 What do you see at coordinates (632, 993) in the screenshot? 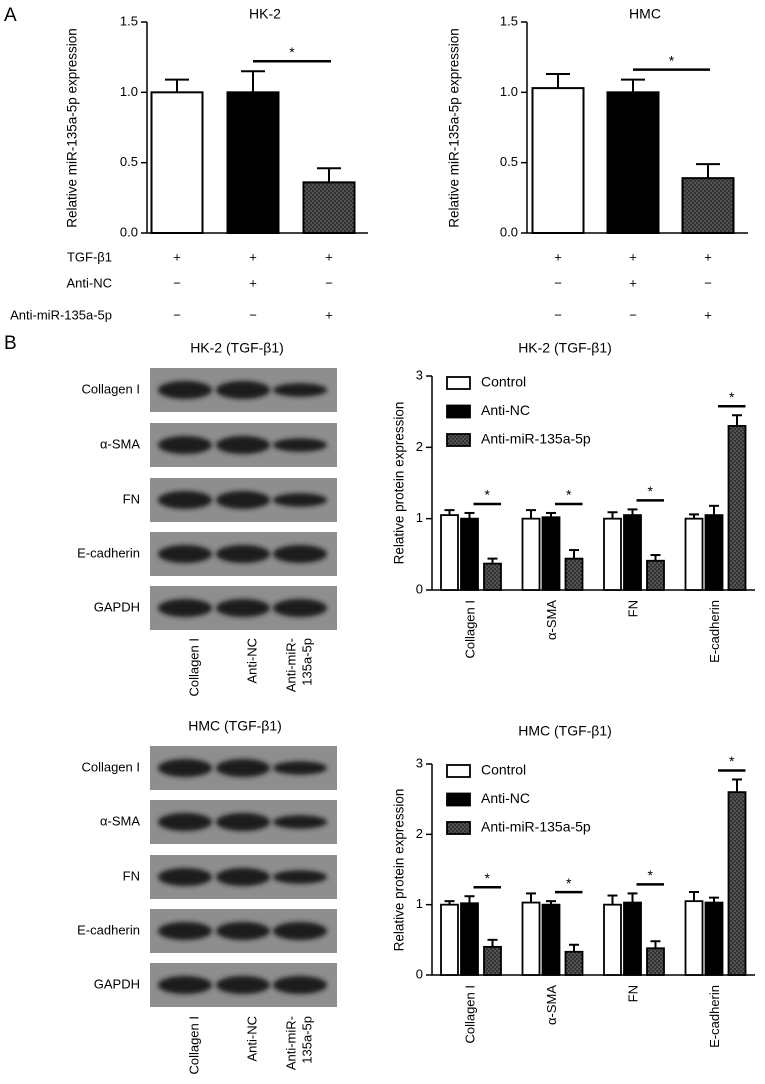
I see `x-tick-label: FN` at bounding box center [632, 993].